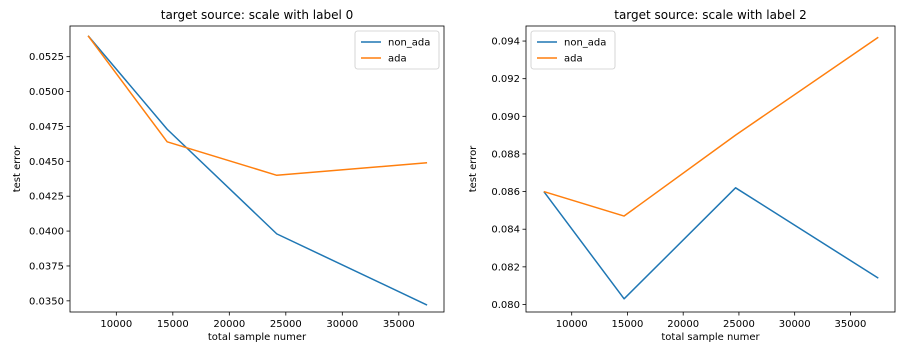  I want to click on y-tick-label: 0.084, so click(505, 230).